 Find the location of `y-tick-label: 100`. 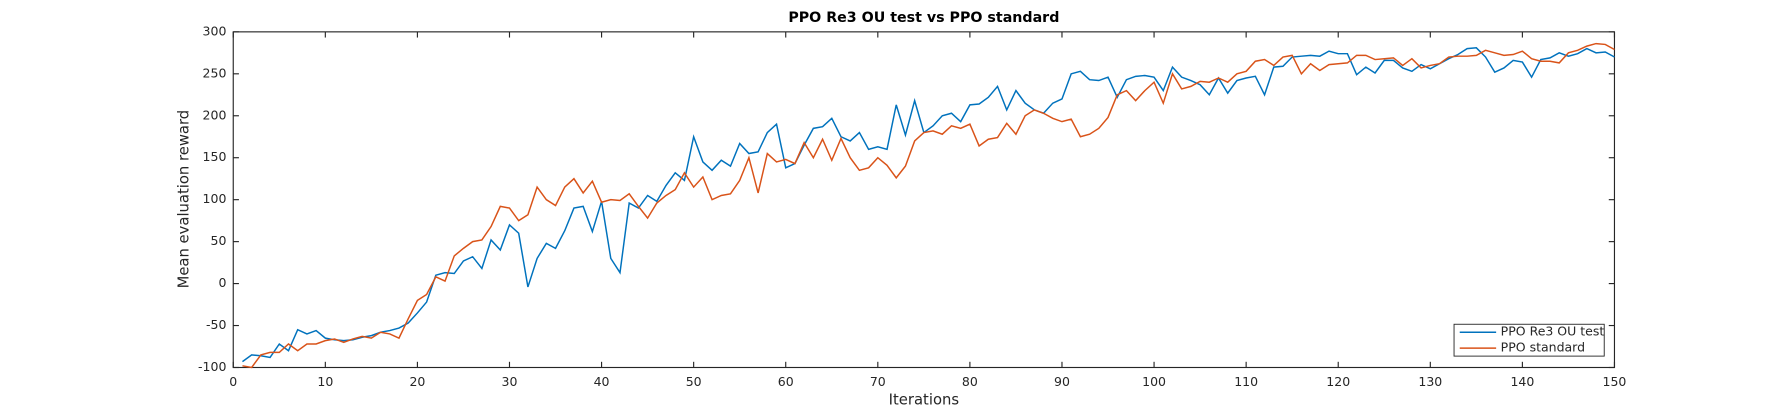

y-tick-label: 100 is located at coordinates (215, 198).